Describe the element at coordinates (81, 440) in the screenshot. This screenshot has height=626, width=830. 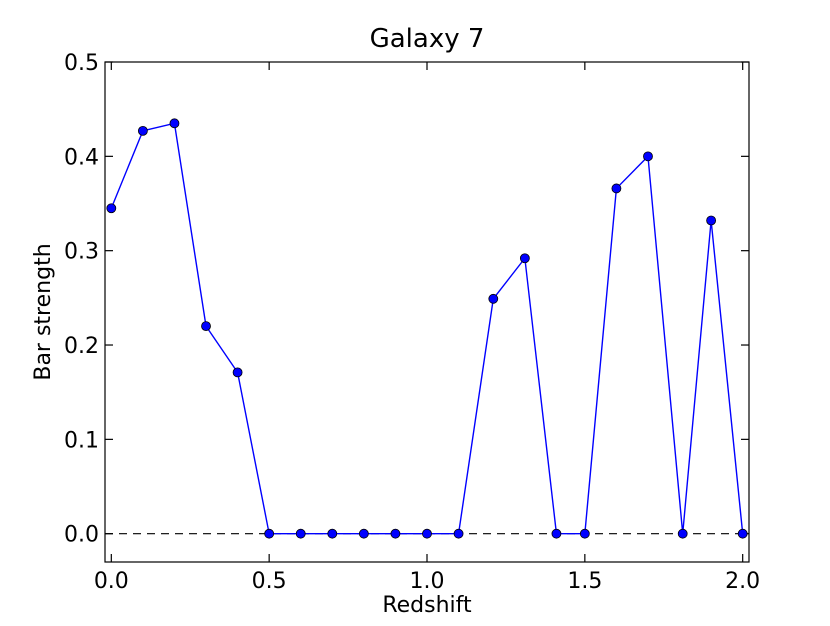
I see `y-tick-label: 0.1` at that location.